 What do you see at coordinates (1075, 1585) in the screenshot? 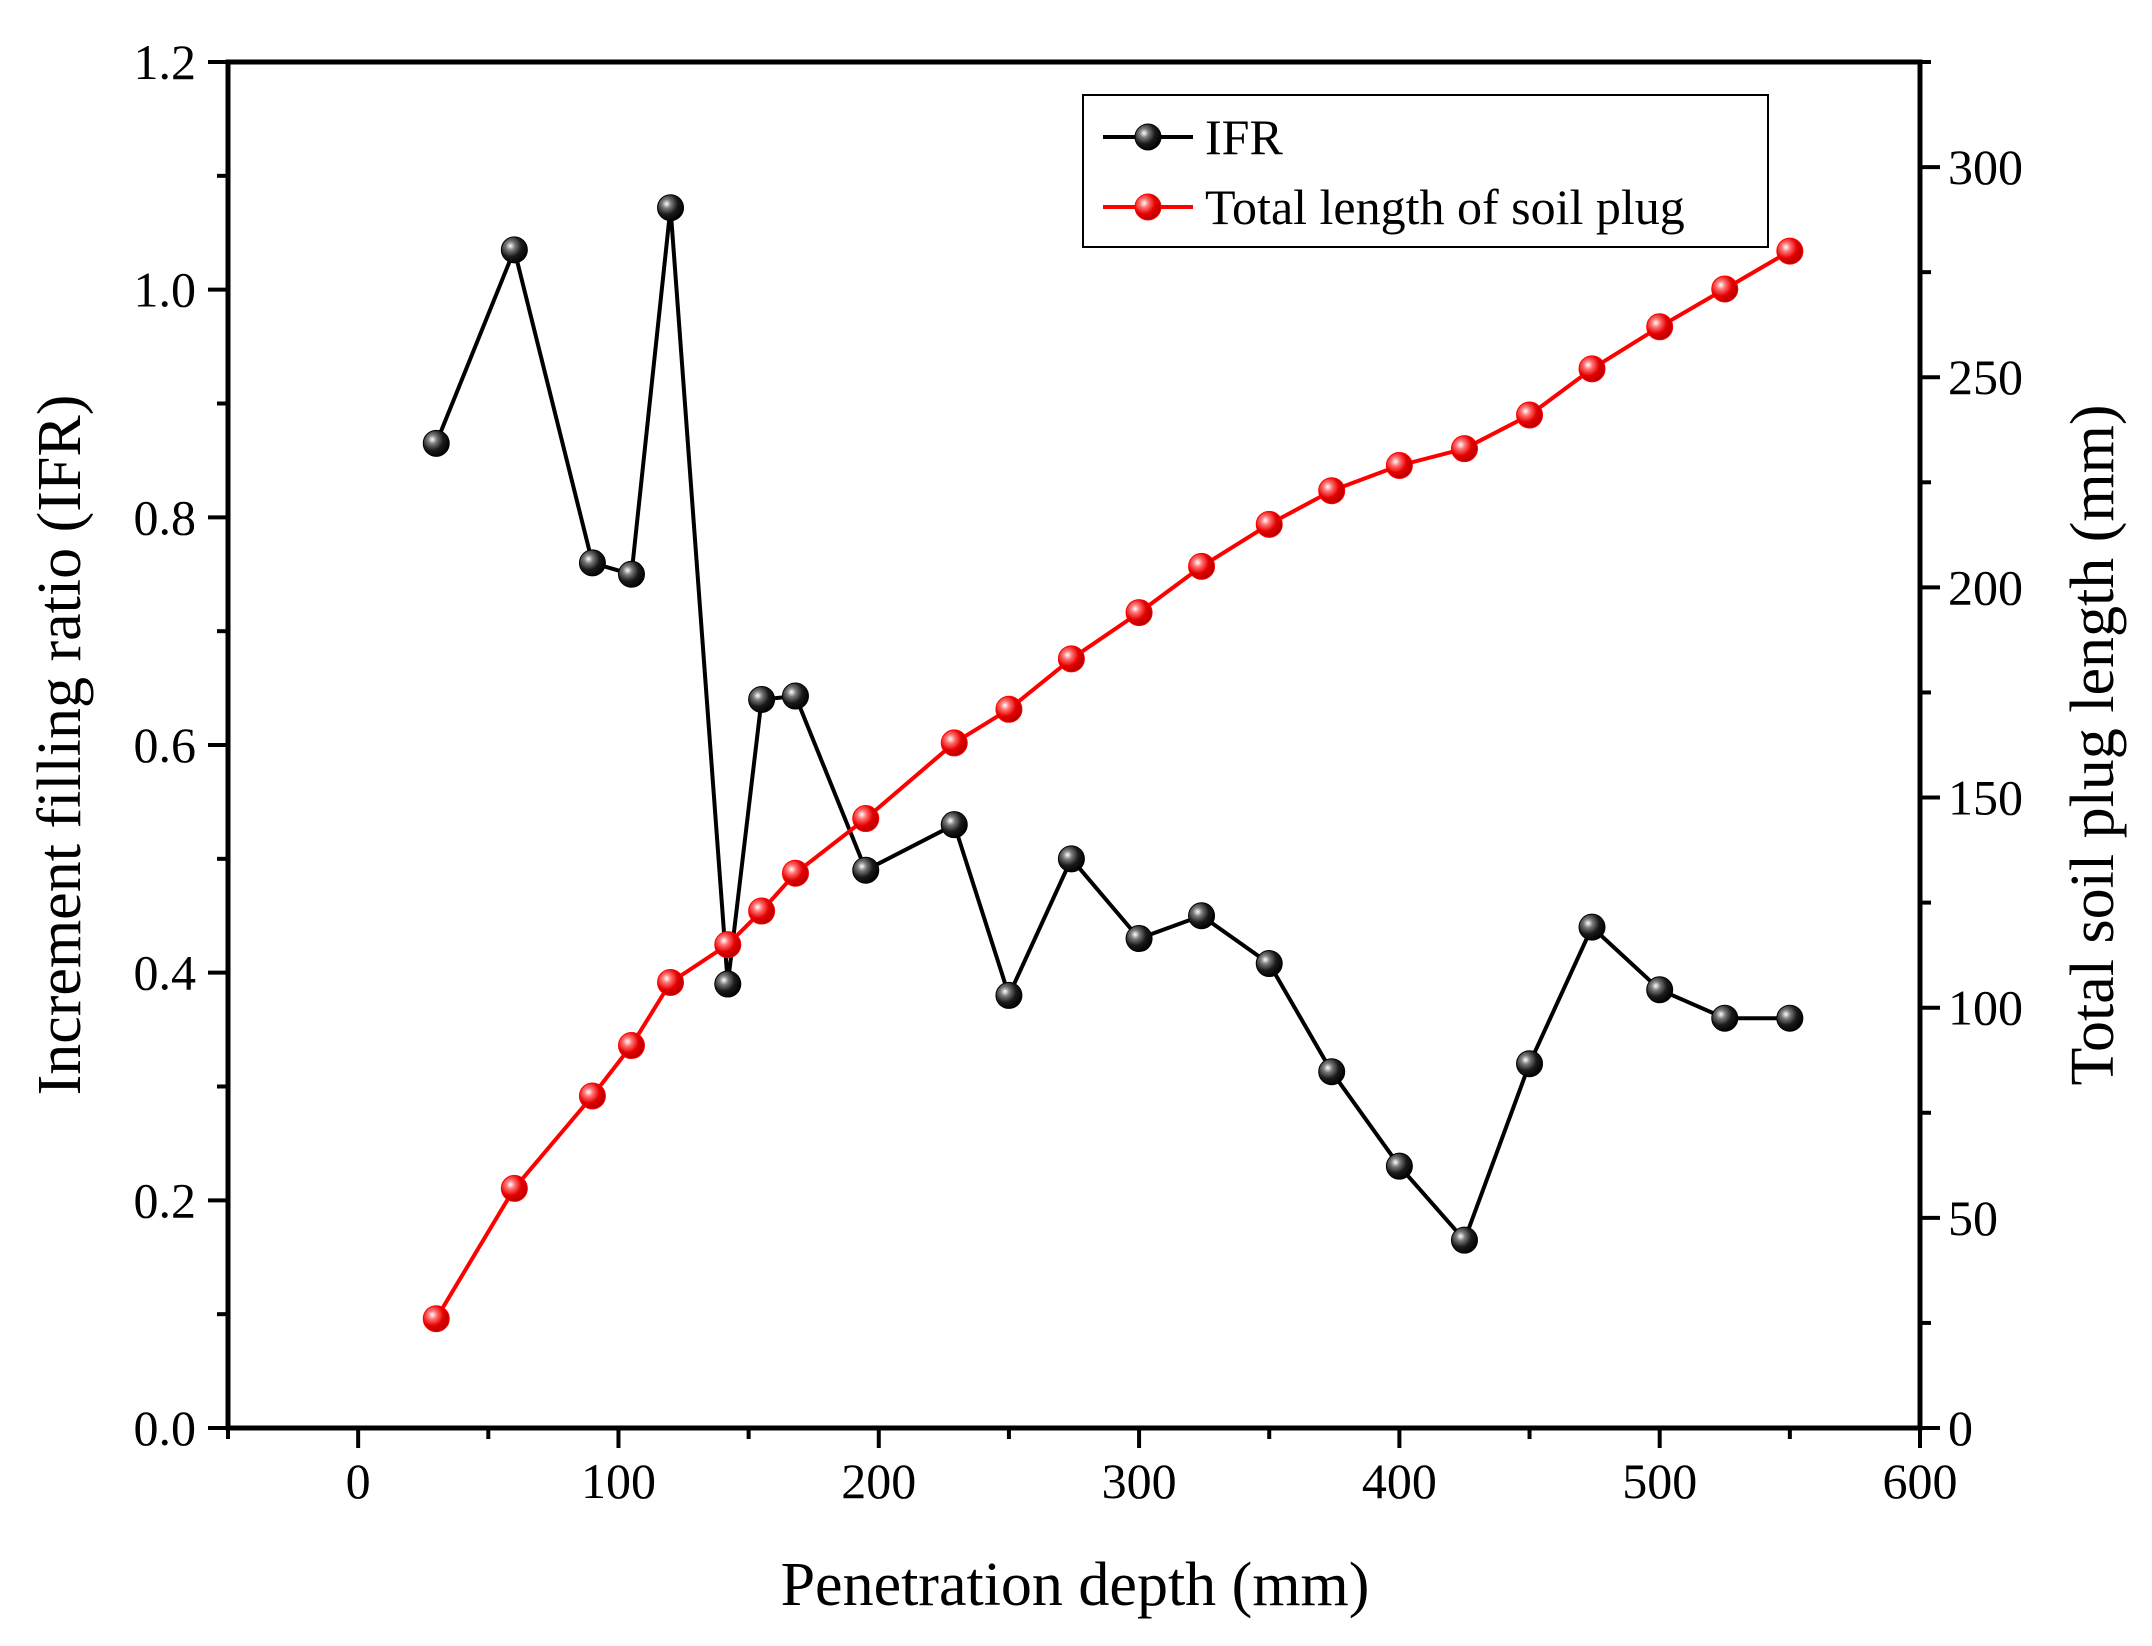
I see `x-axis-title: Penetration depth (mm)` at bounding box center [1075, 1585].